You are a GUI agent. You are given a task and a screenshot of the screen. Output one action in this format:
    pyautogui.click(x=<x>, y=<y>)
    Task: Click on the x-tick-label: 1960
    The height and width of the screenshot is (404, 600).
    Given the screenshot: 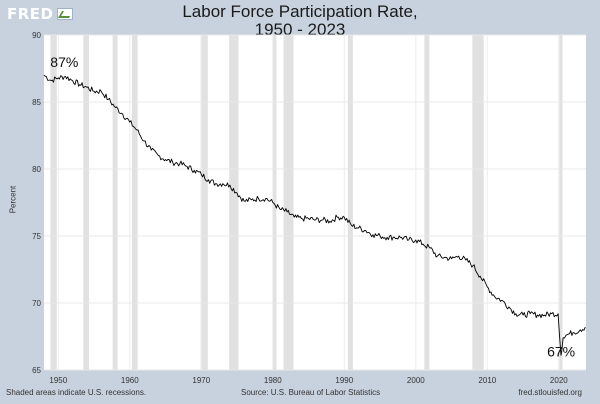 What is the action you would take?
    pyautogui.click(x=130, y=380)
    